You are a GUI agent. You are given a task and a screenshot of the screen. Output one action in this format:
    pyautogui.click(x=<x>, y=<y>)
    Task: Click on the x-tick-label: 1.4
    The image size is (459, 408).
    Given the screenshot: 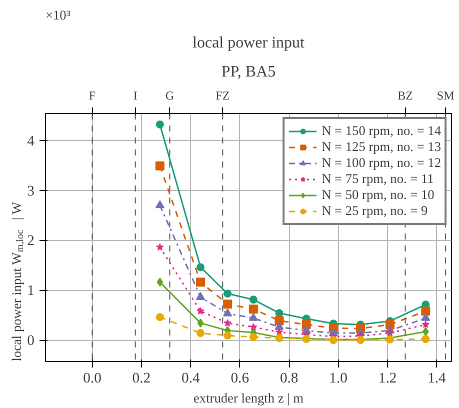 What is the action you would take?
    pyautogui.click(x=437, y=378)
    